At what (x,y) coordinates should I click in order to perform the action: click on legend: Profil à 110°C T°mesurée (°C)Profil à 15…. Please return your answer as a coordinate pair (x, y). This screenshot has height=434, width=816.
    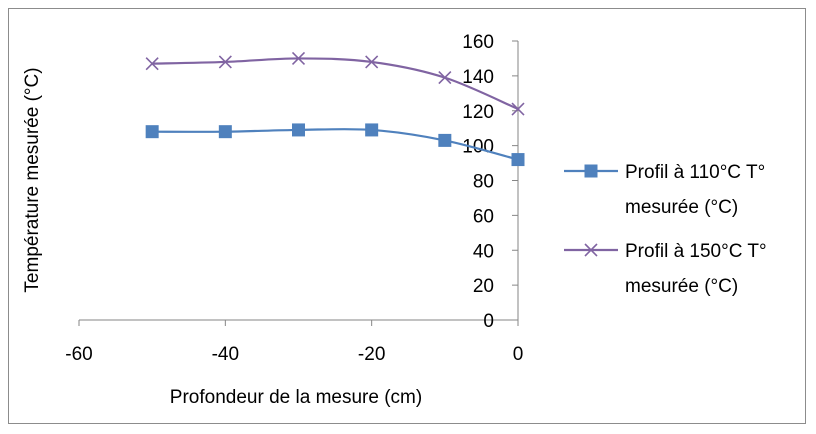
    Looking at the image, I should click on (665, 229).